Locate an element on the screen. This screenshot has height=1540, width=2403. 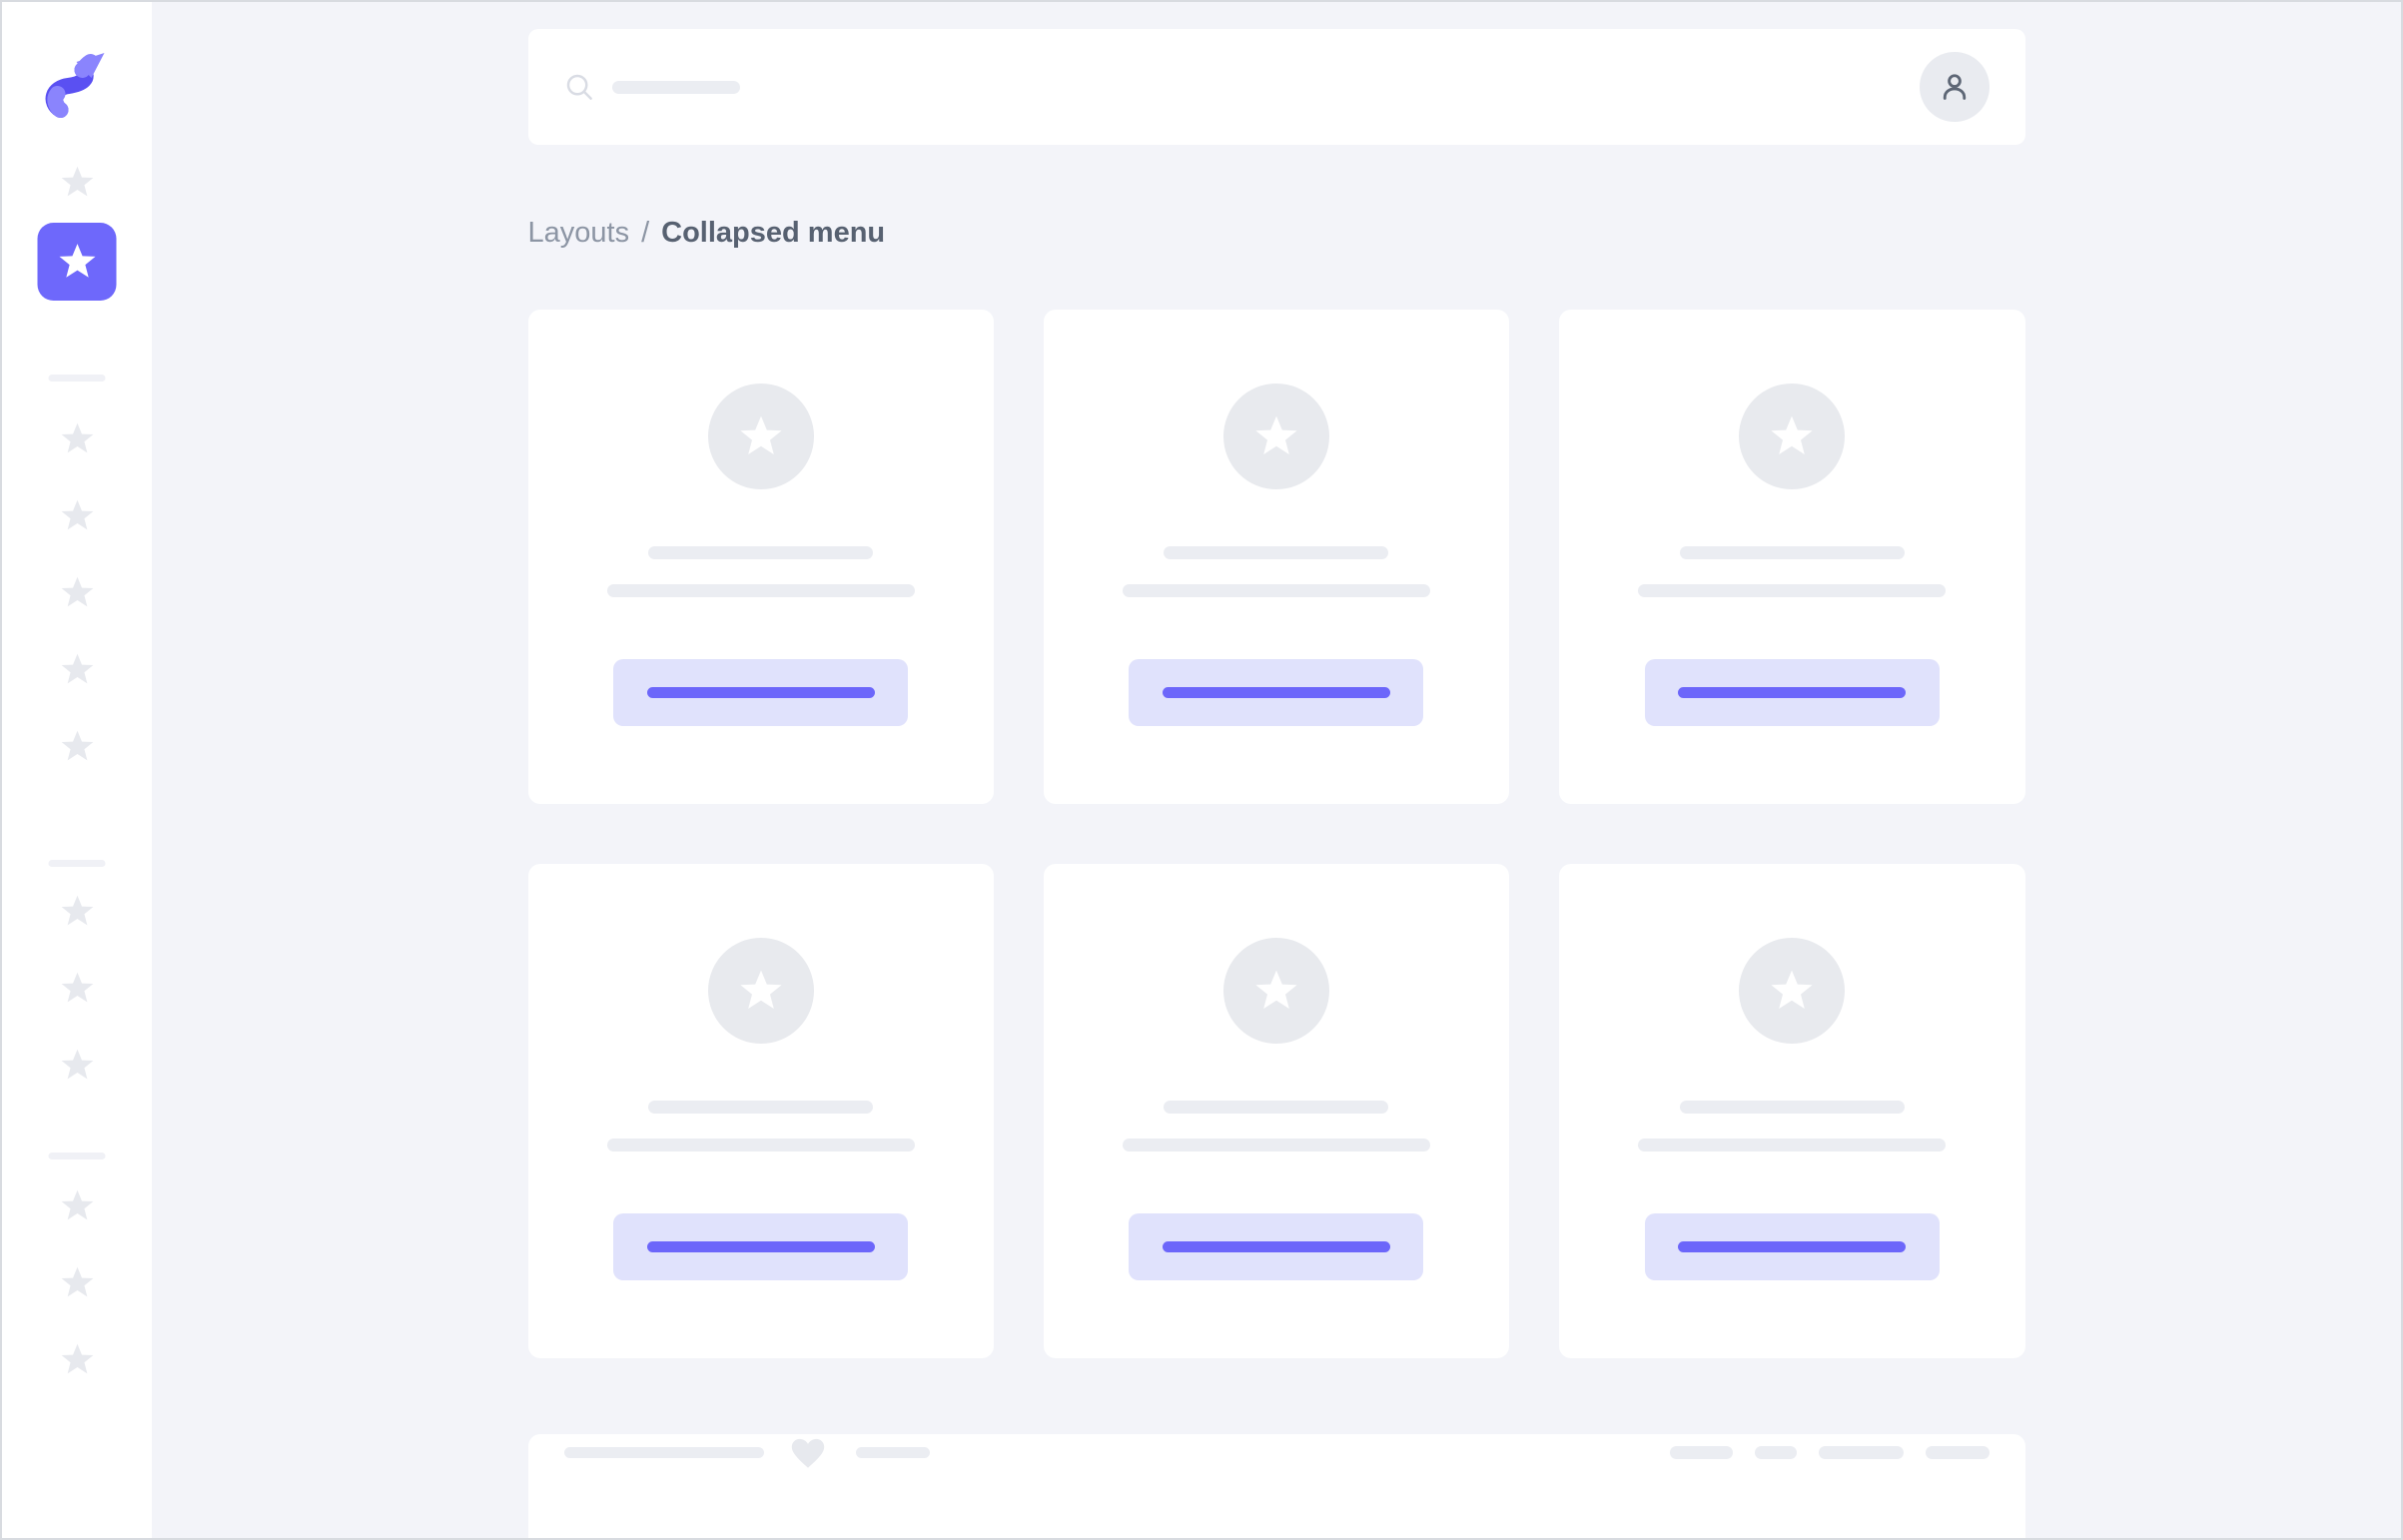
search-bar is located at coordinates (1276, 87).